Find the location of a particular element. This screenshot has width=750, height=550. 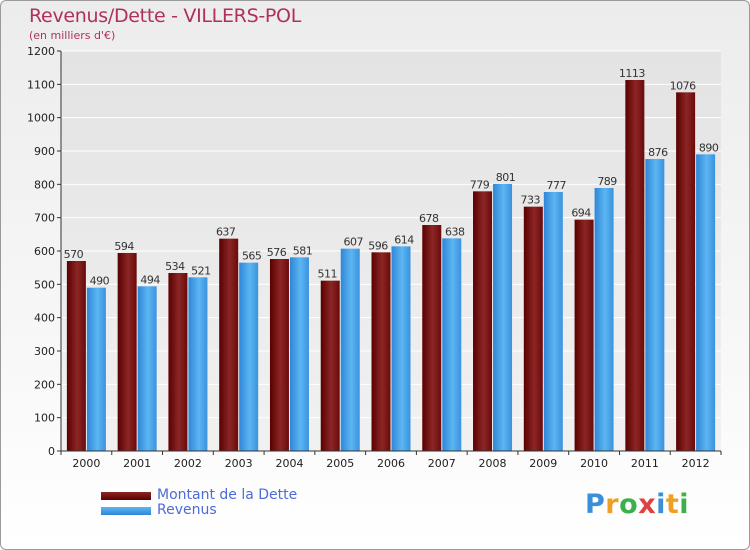

x-tick-label: 2003 is located at coordinates (239, 463).